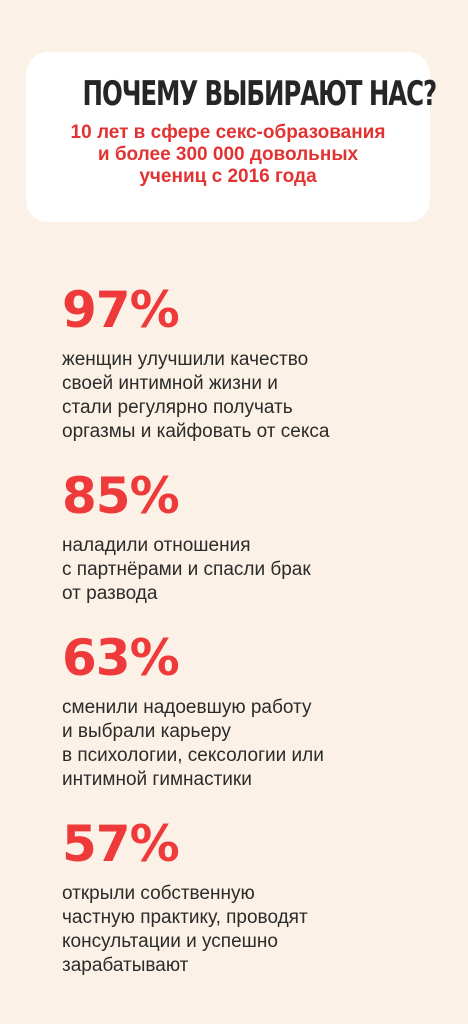 Image resolution: width=468 pixels, height=1024 pixels. I want to click on stat-description-line: интимной гимнастики, so click(157, 779).